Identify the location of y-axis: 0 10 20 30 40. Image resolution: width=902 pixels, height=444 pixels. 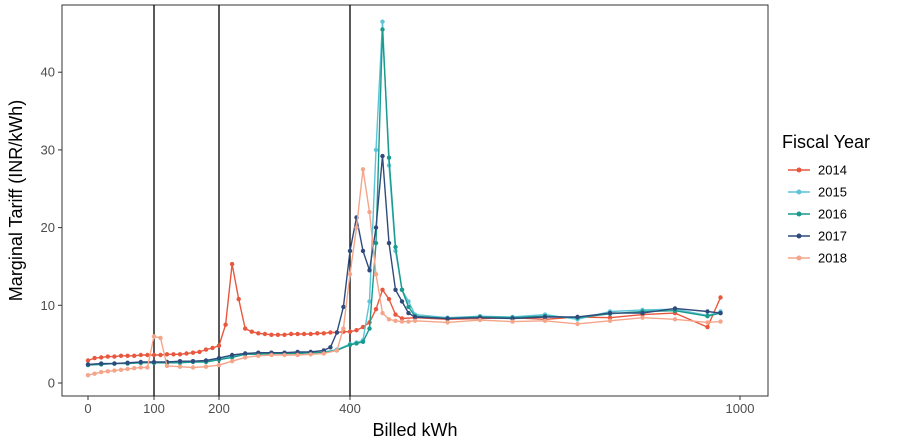
(51, 228).